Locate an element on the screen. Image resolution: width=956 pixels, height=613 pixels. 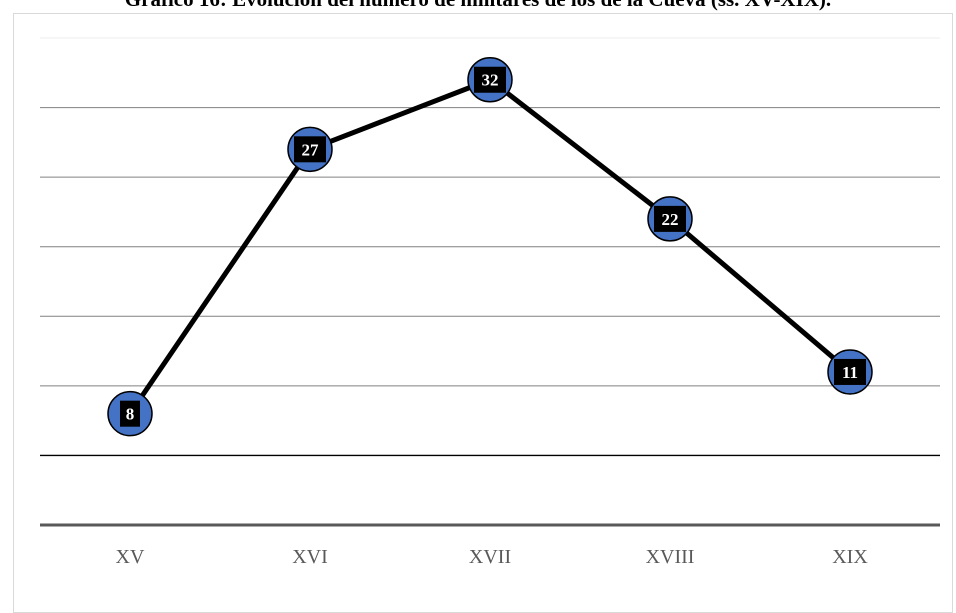
data-label: 32 is located at coordinates (490, 80).